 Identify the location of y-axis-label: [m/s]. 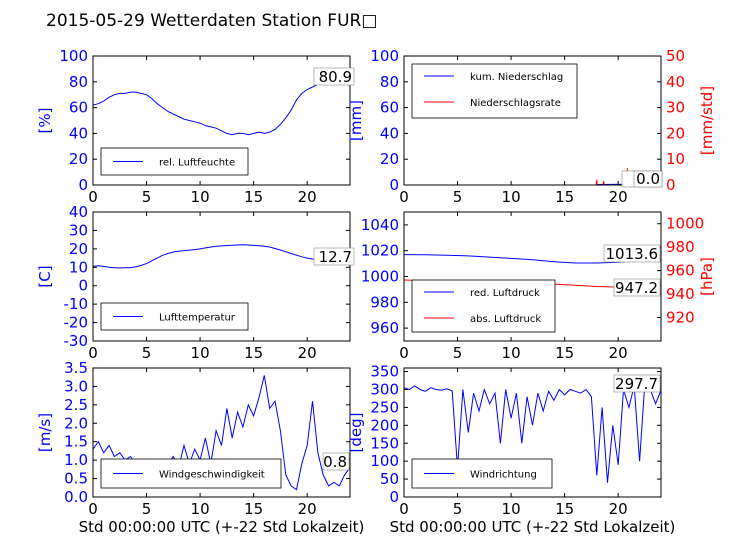
(45, 432).